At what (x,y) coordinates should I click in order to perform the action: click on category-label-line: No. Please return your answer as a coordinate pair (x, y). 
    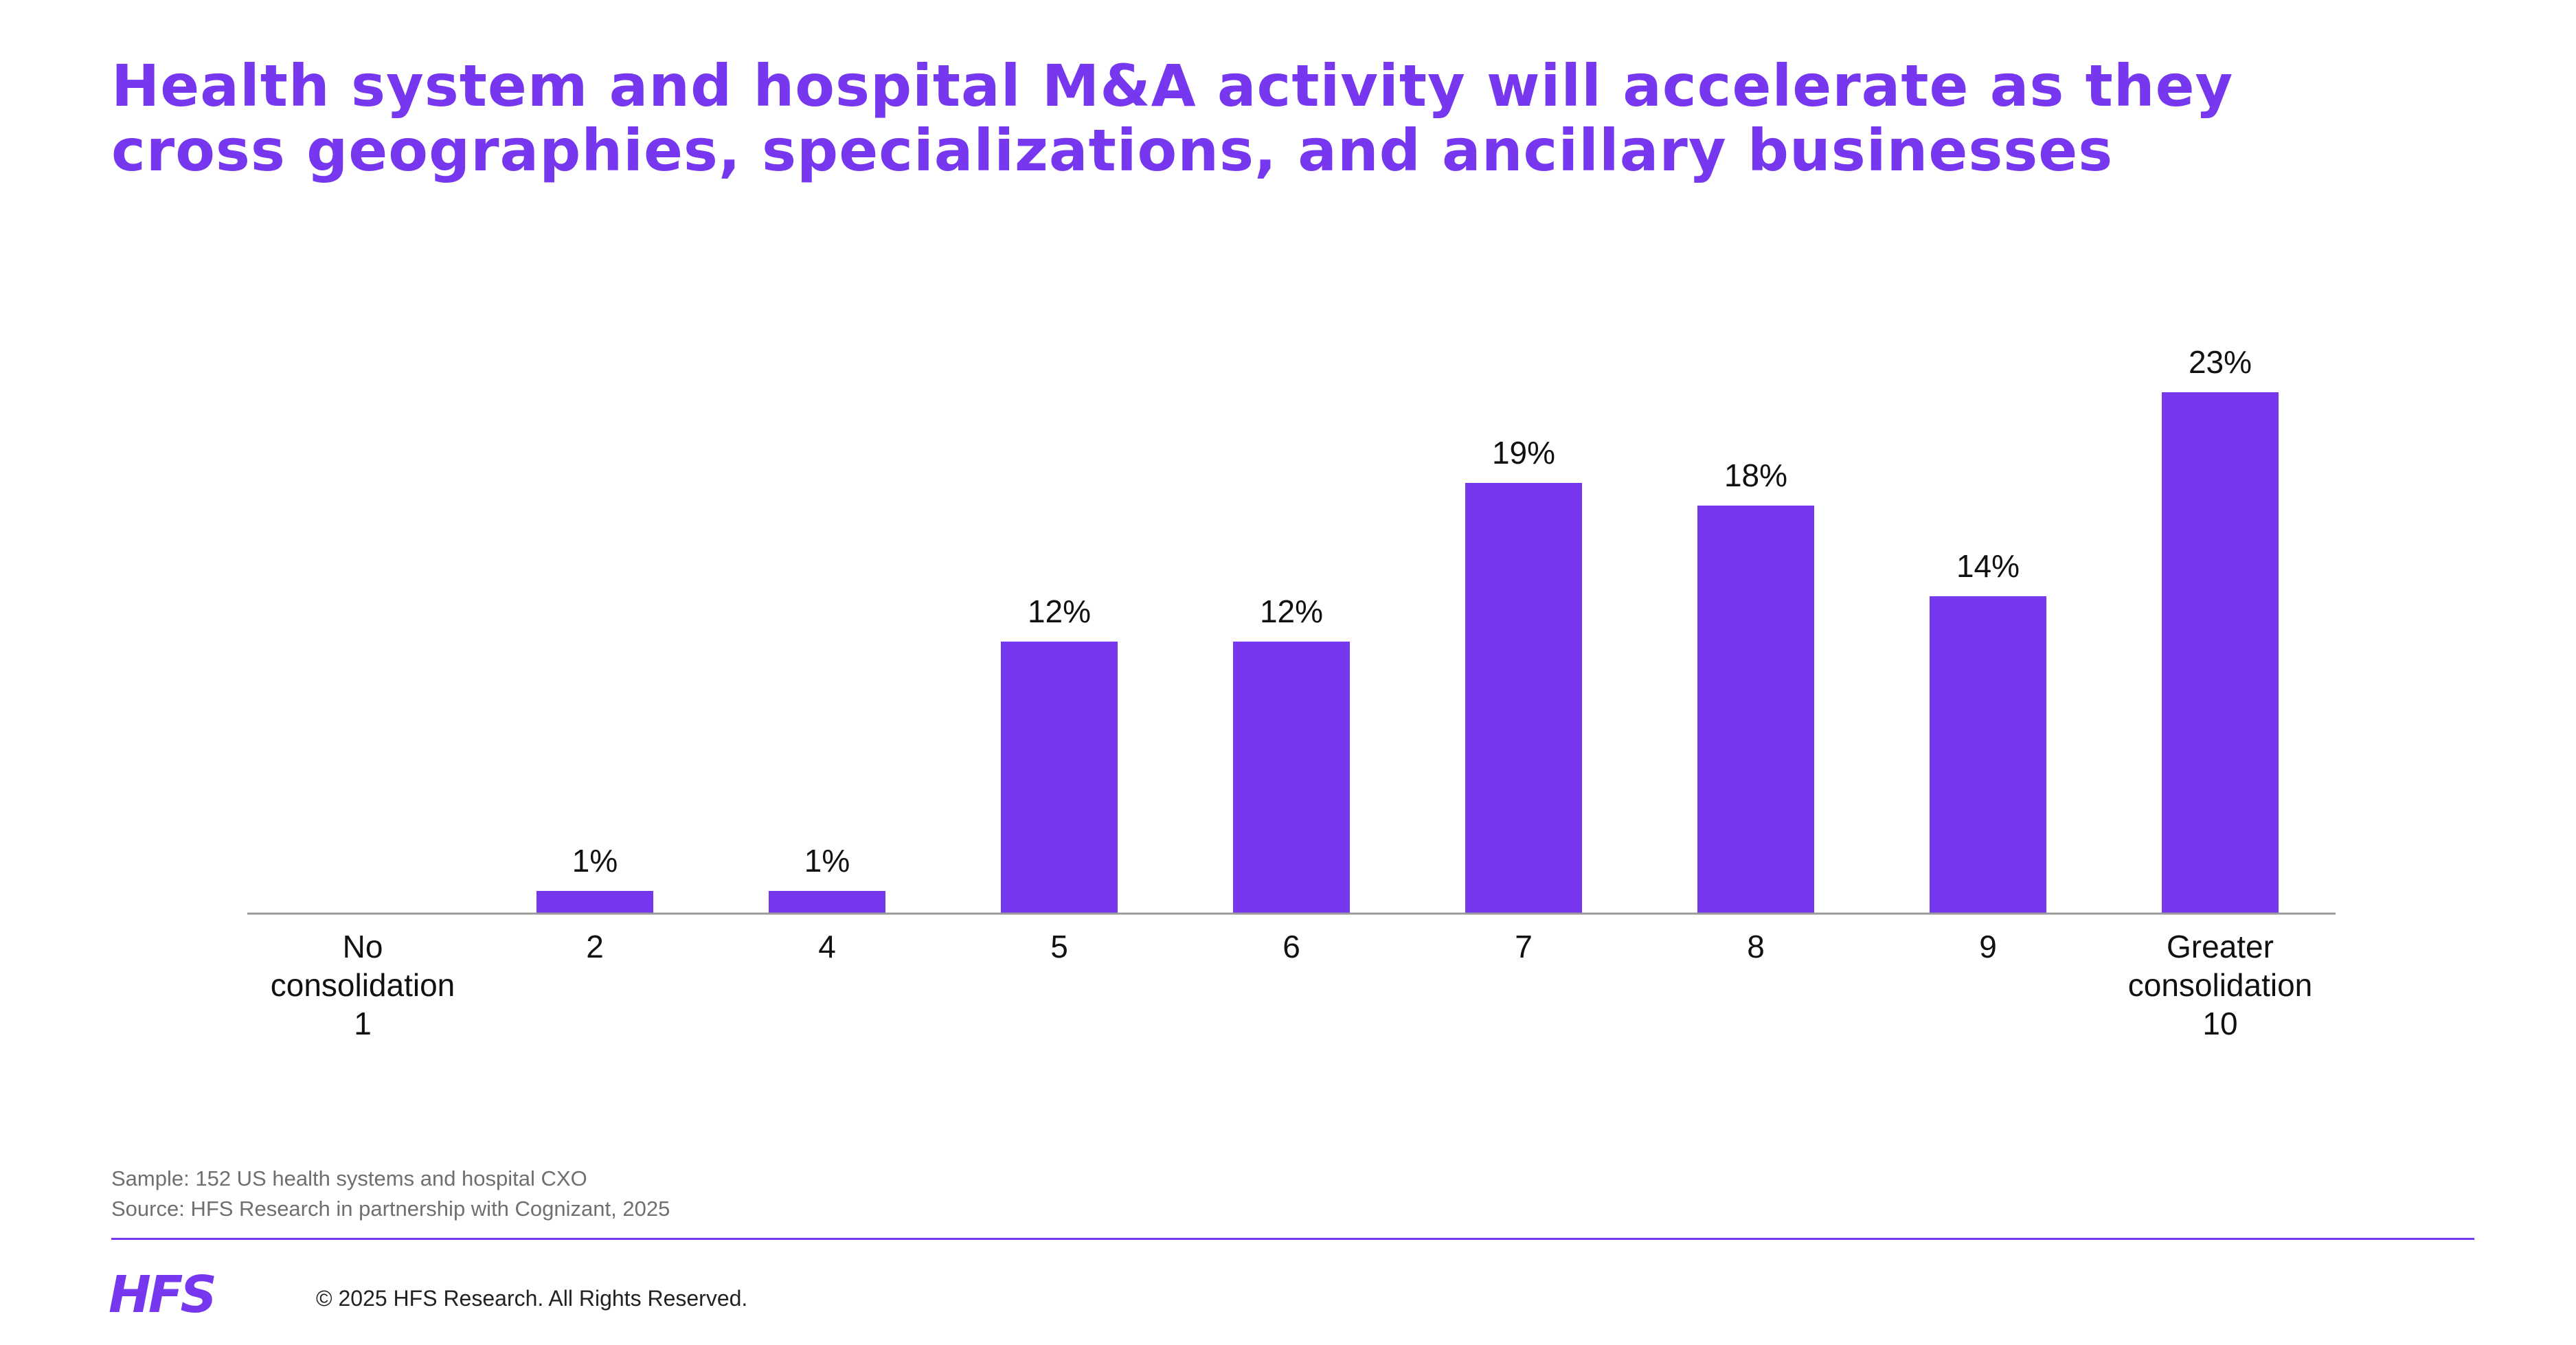
    Looking at the image, I should click on (363, 946).